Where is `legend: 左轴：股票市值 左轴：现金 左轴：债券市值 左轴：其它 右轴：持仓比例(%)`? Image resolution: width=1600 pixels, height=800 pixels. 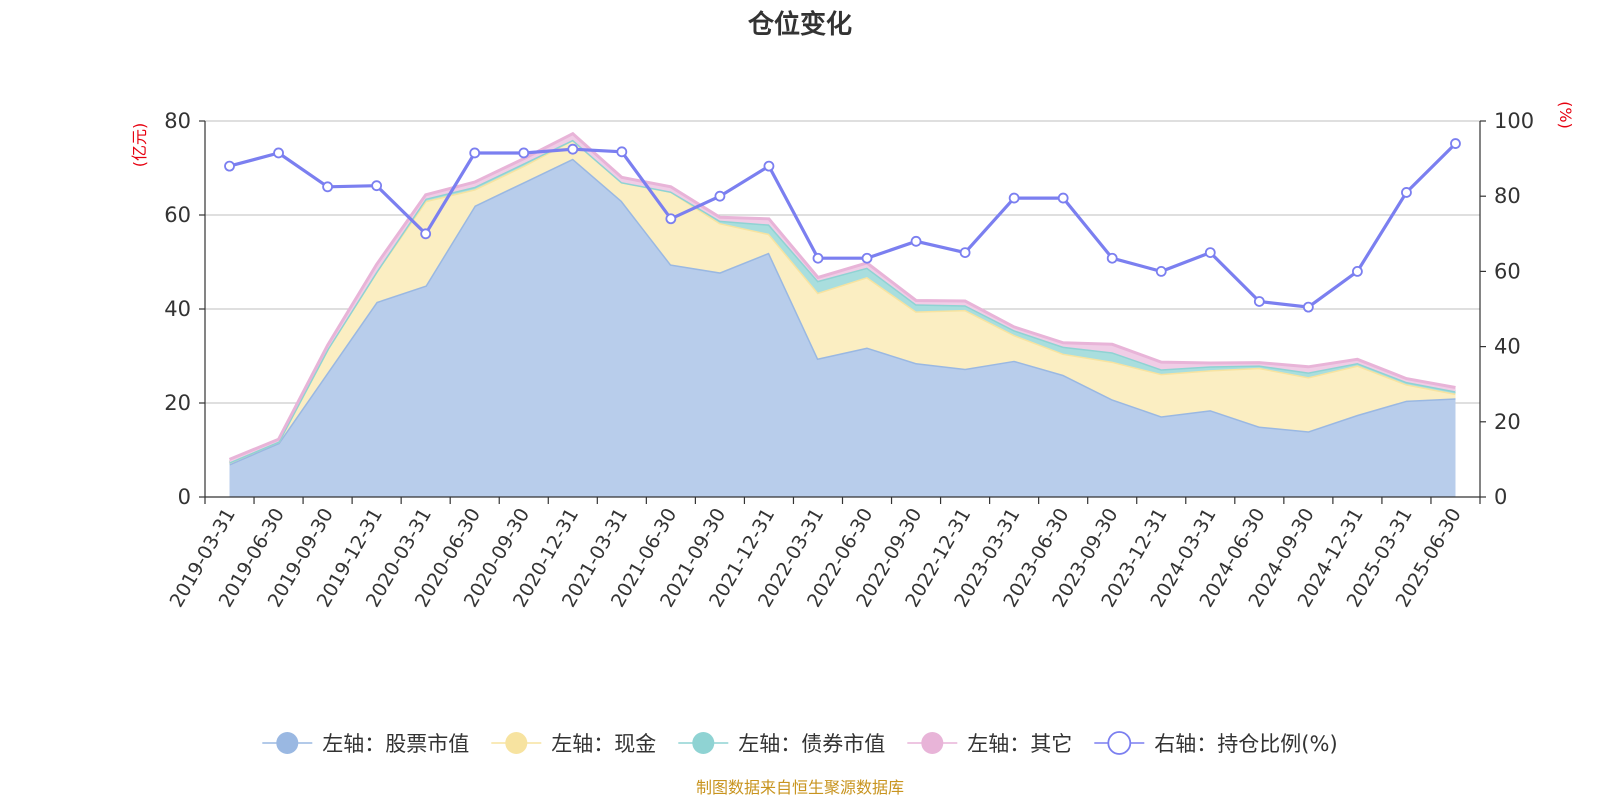 legend: 左轴：股票市值 左轴：现金 左轴：债券市值 左轴：其它 右轴：持仓比例(%) is located at coordinates (800, 743).